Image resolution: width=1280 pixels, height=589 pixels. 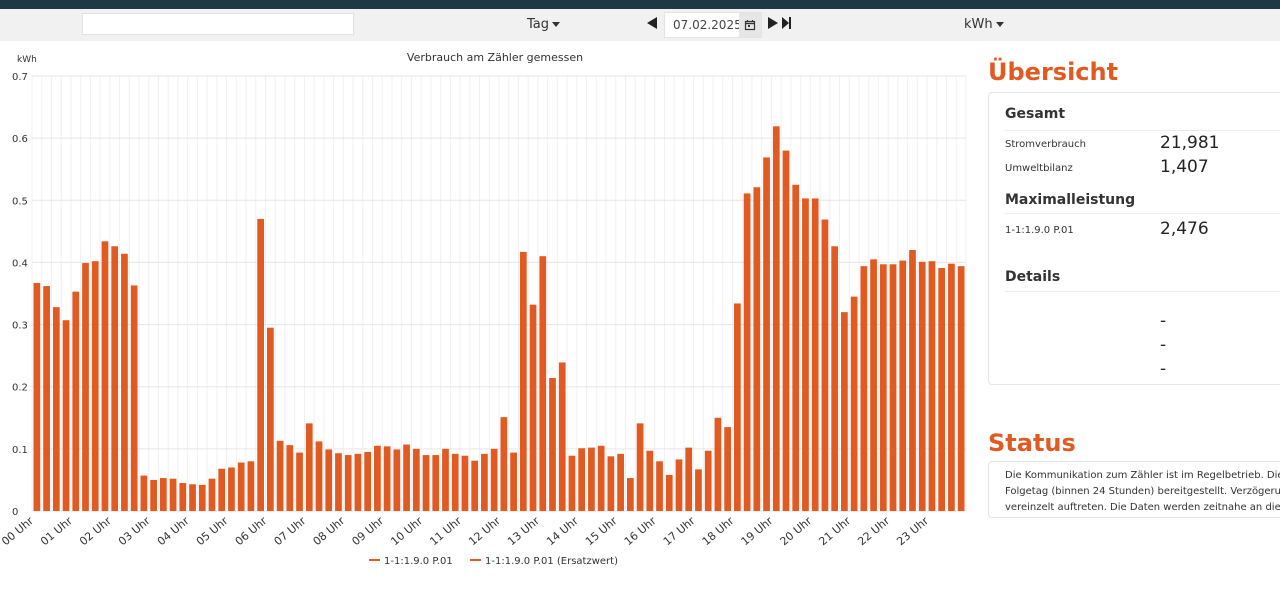 I want to click on environment-label: Umweltbilanz, so click(x=1039, y=168).